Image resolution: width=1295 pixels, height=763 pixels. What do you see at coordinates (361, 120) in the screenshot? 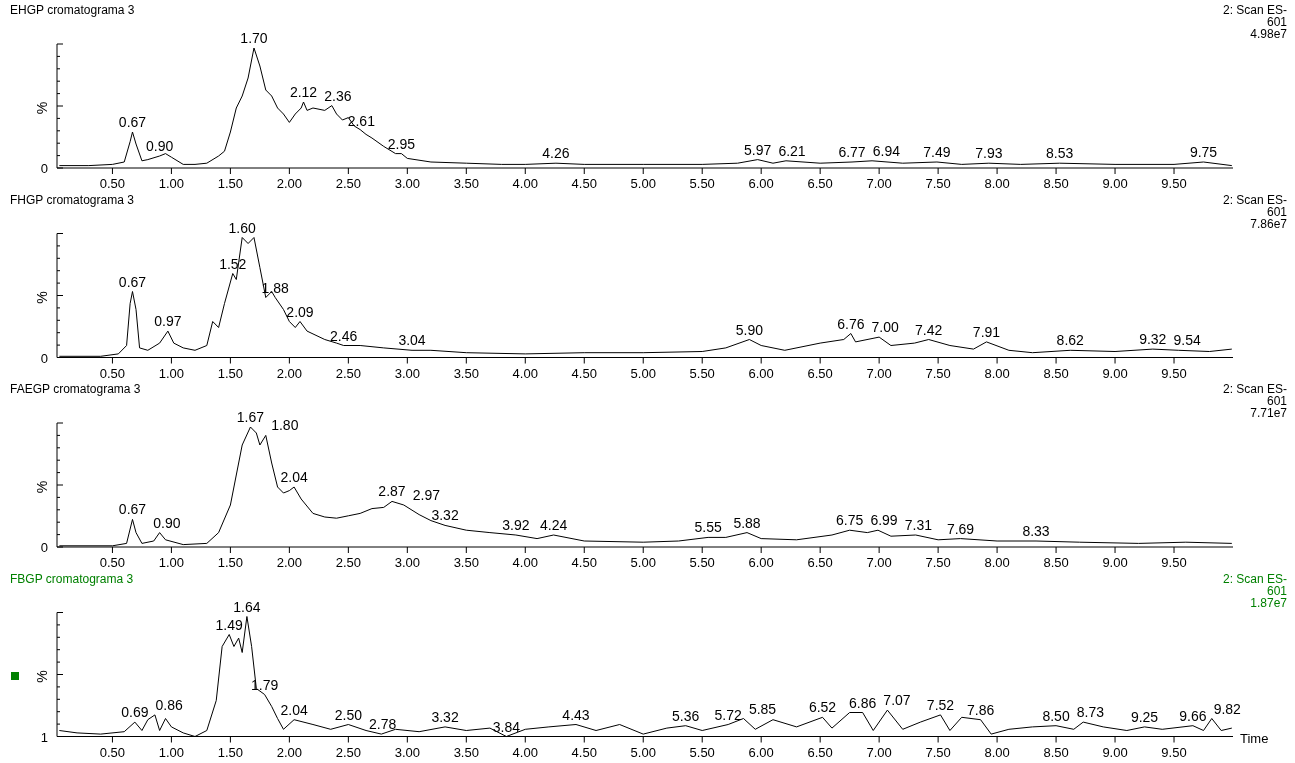
I see `annotation: 2.61` at bounding box center [361, 120].